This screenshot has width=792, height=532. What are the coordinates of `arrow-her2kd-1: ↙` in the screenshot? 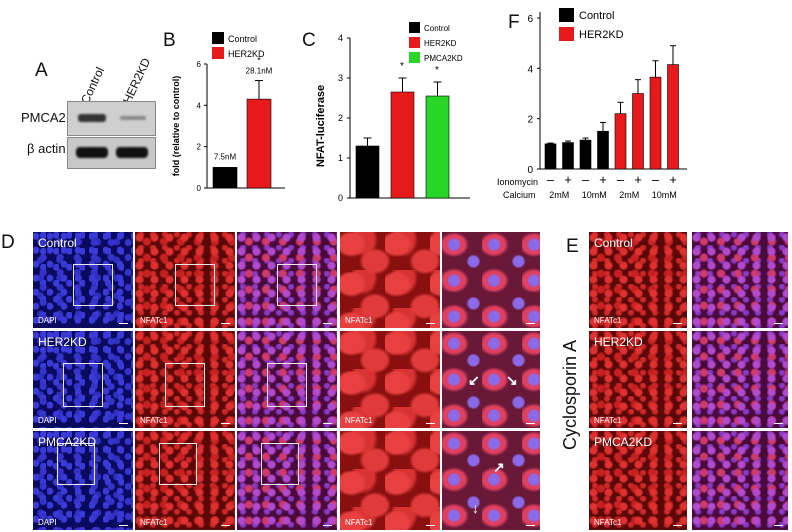 It's located at (474, 380).